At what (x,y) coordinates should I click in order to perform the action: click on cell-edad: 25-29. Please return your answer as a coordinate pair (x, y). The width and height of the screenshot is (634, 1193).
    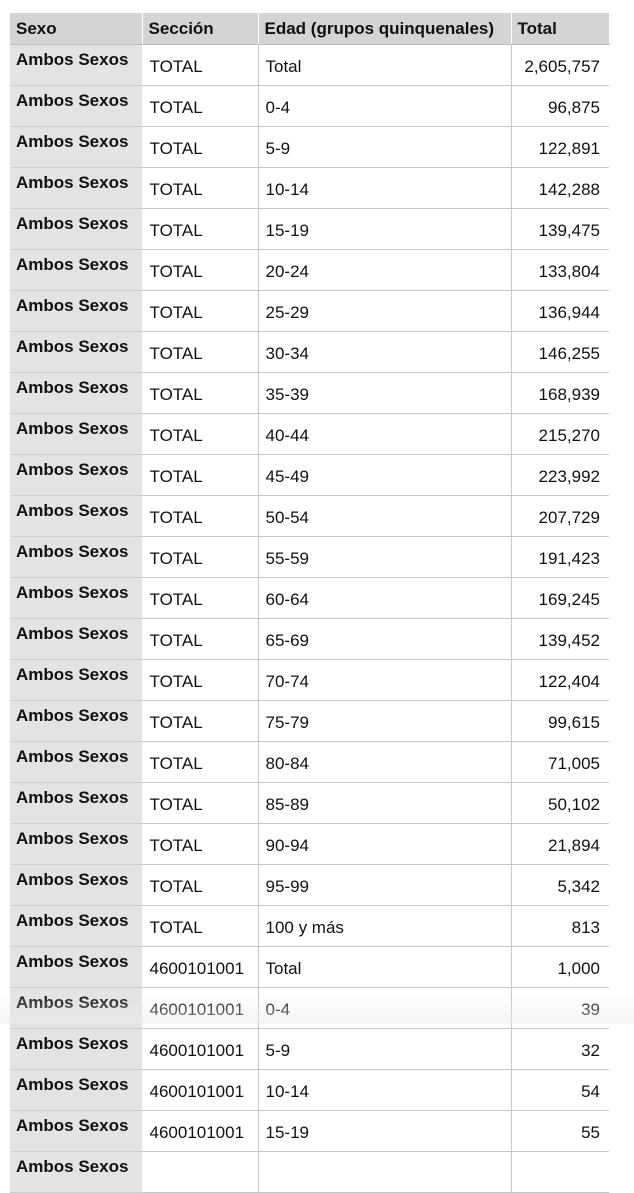
    Looking at the image, I should click on (385, 311).